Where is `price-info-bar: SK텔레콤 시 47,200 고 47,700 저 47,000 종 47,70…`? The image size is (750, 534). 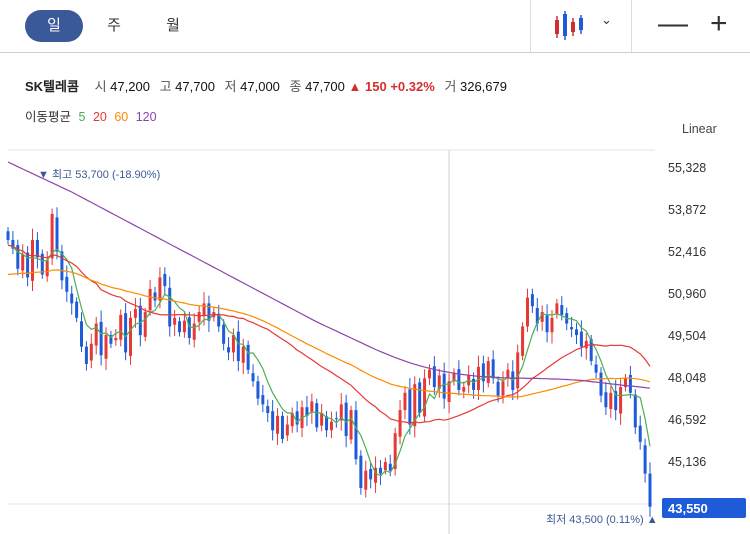 price-info-bar: SK텔레콤 시 47,200 고 47,700 저 47,000 종 47,70… is located at coordinates (266, 85).